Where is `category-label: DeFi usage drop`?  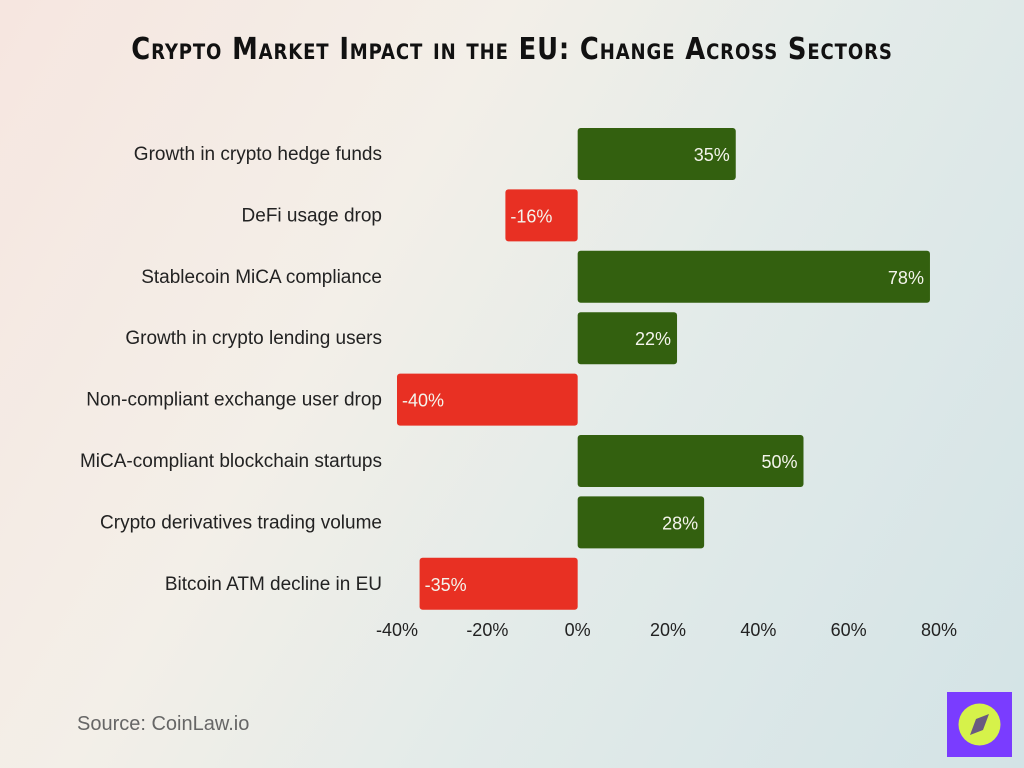 category-label: DeFi usage drop is located at coordinates (312, 215).